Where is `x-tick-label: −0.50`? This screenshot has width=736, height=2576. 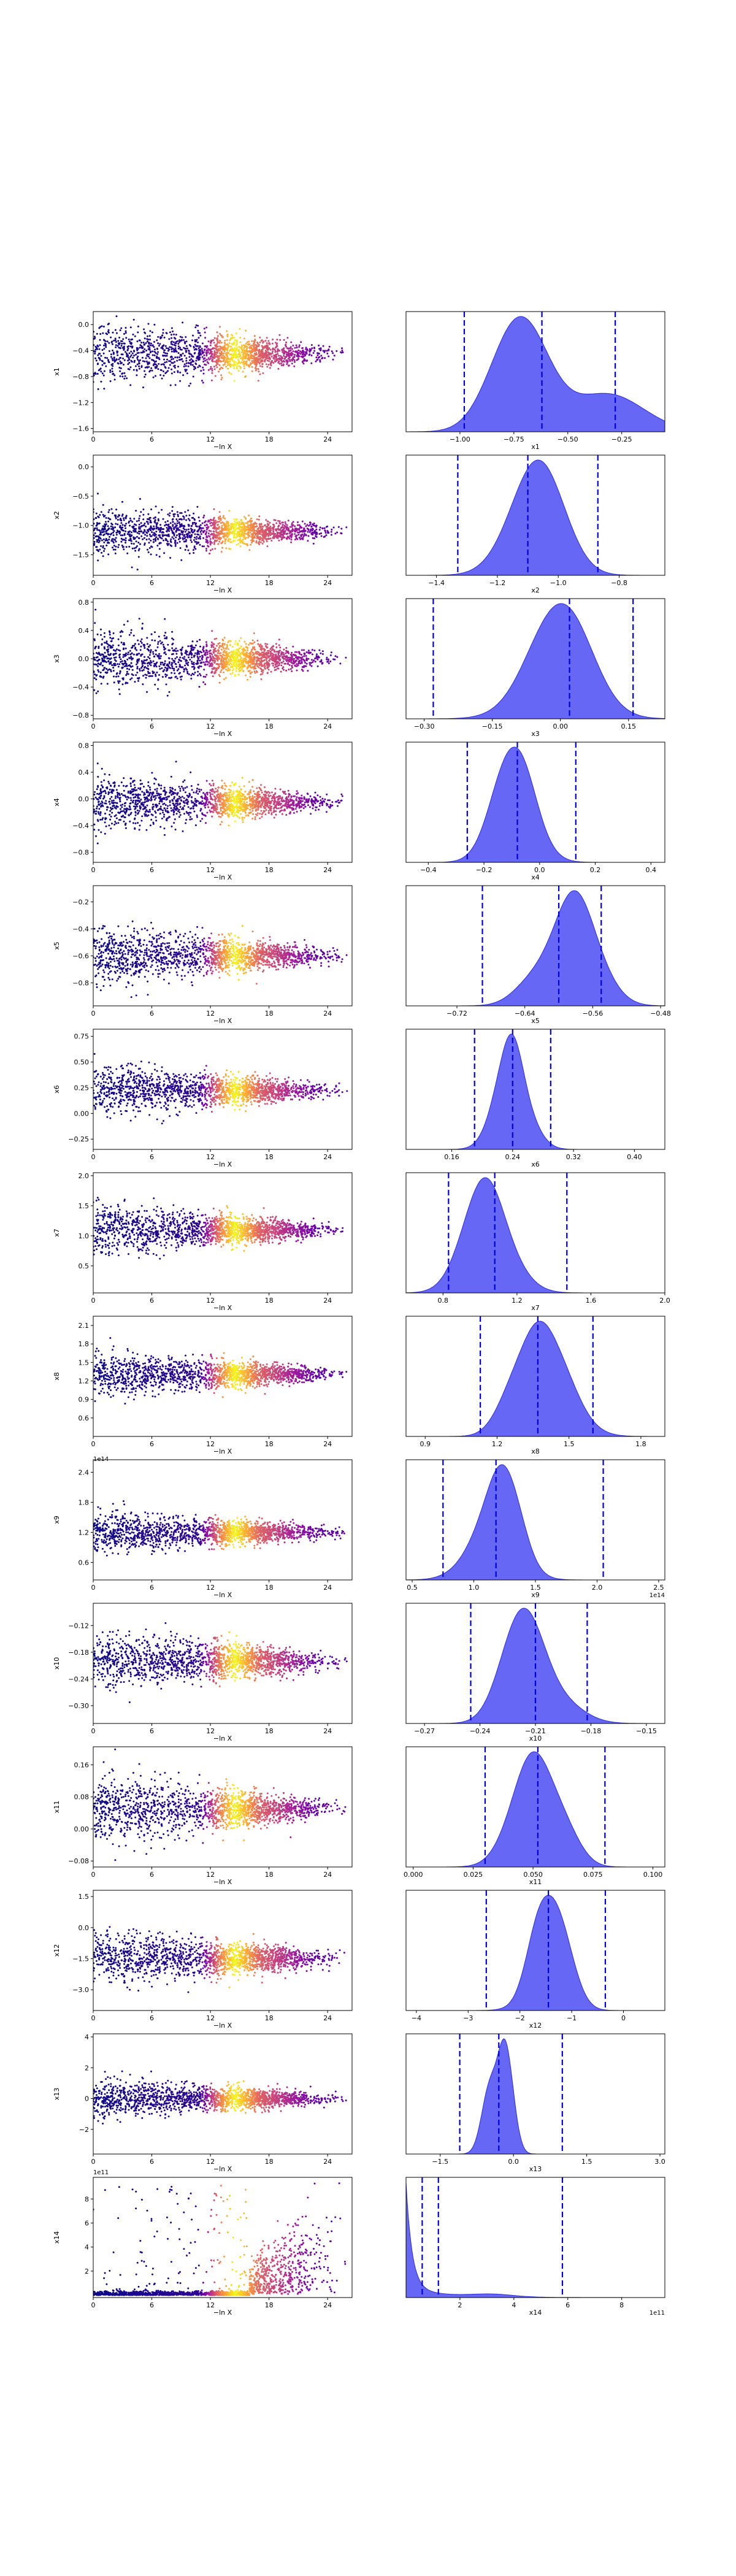 x-tick-label: −0.50 is located at coordinates (568, 439).